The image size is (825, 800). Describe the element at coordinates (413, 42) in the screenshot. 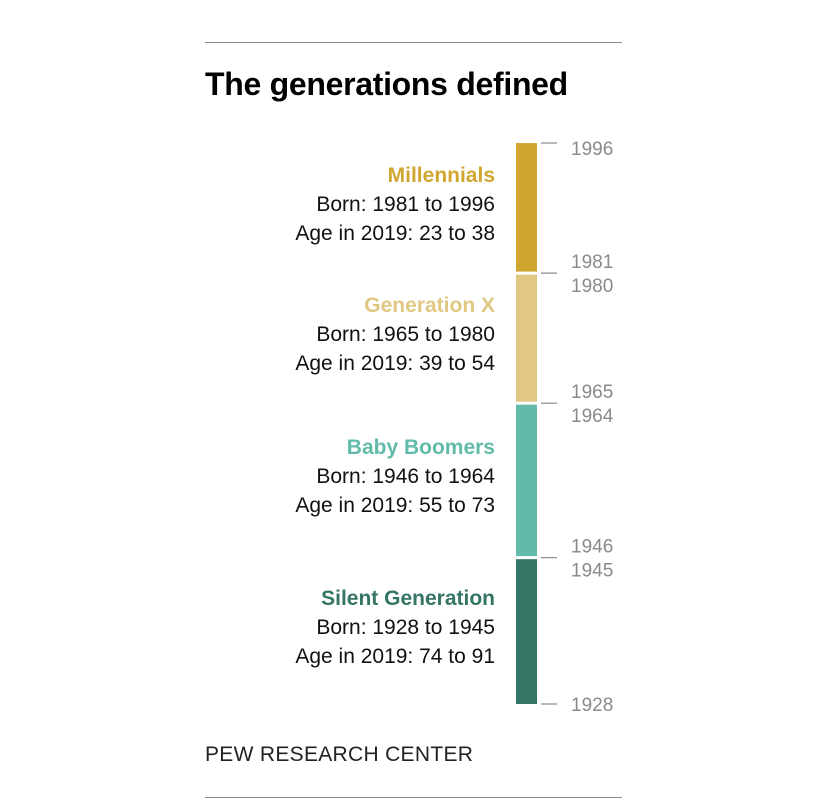

I see `top-rule` at that location.